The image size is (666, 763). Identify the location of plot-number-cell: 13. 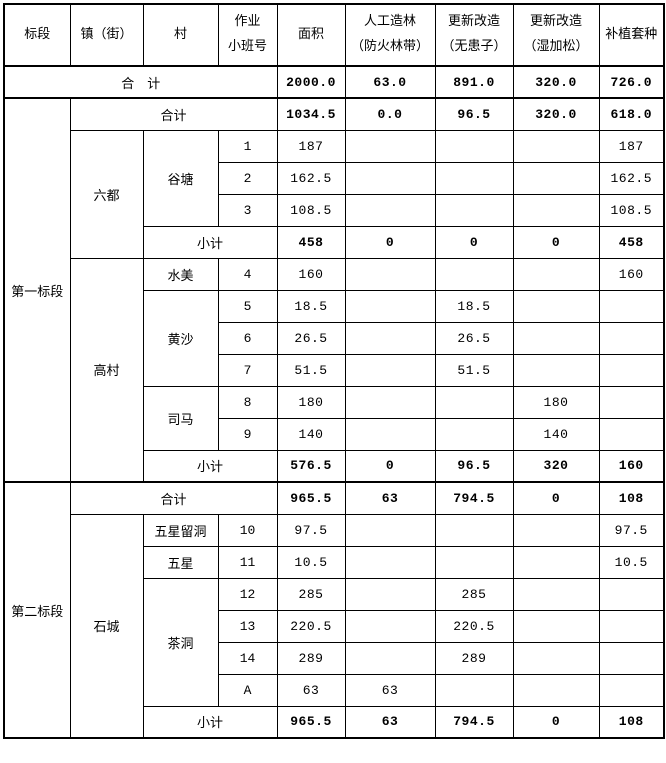
(247, 626).